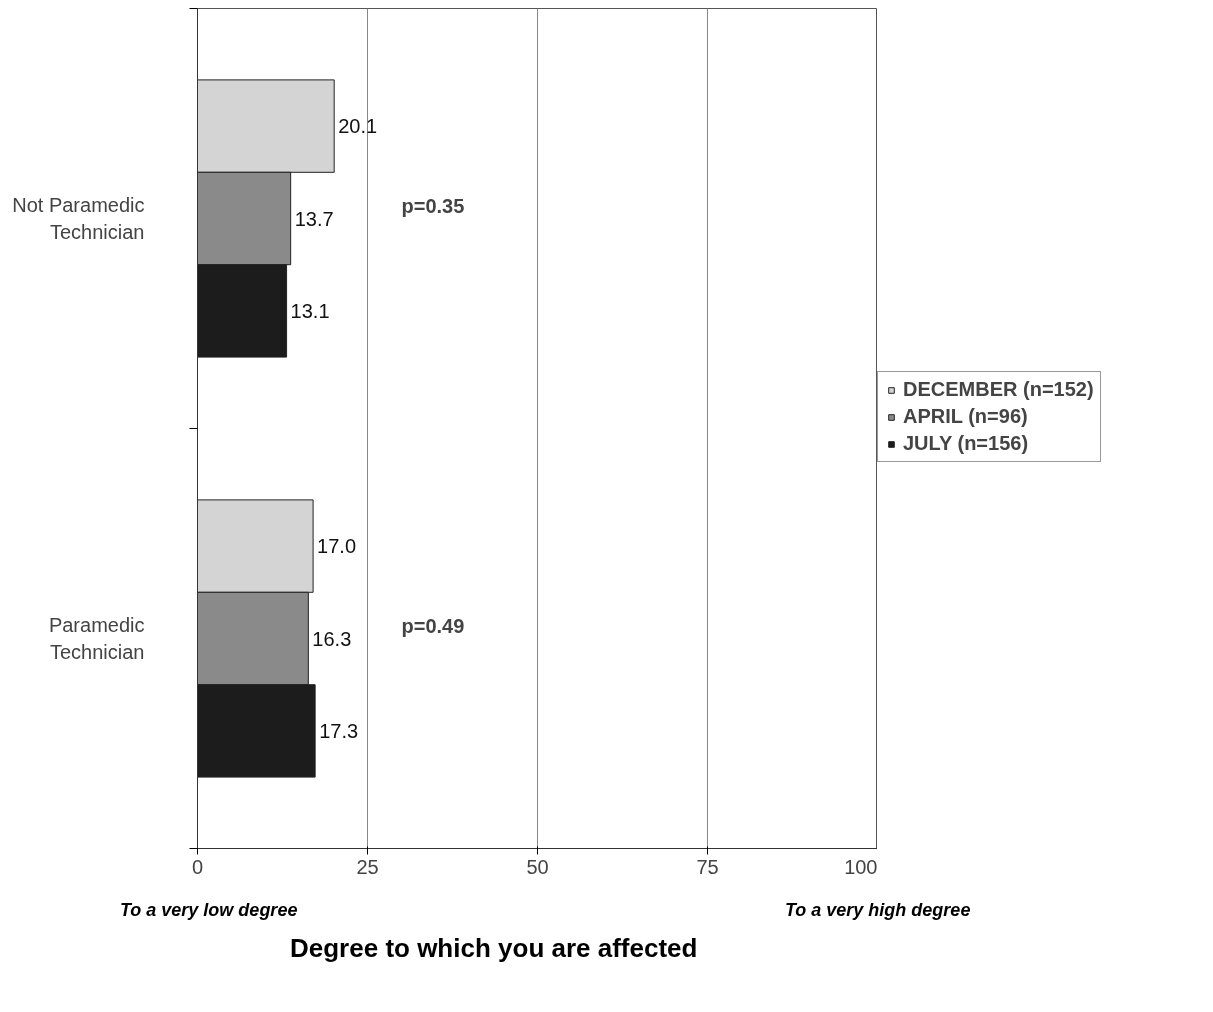  I want to click on text: 20.1, so click(358, 126).